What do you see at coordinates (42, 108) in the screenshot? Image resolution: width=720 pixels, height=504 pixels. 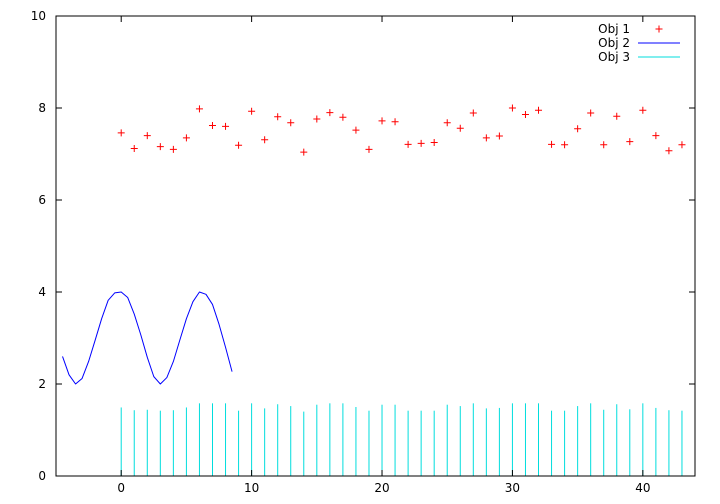 I see `y-tick-label: 8` at bounding box center [42, 108].